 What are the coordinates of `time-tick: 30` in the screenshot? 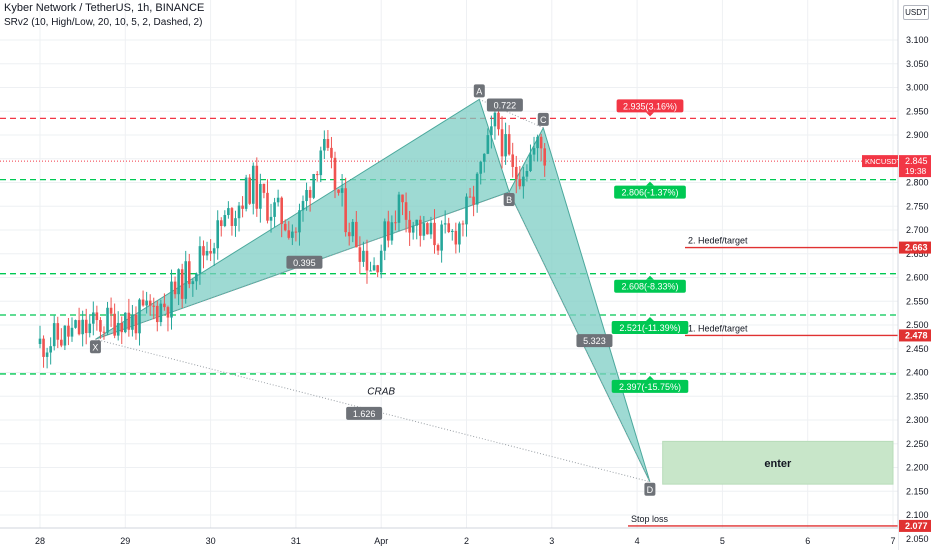 It's located at (211, 541).